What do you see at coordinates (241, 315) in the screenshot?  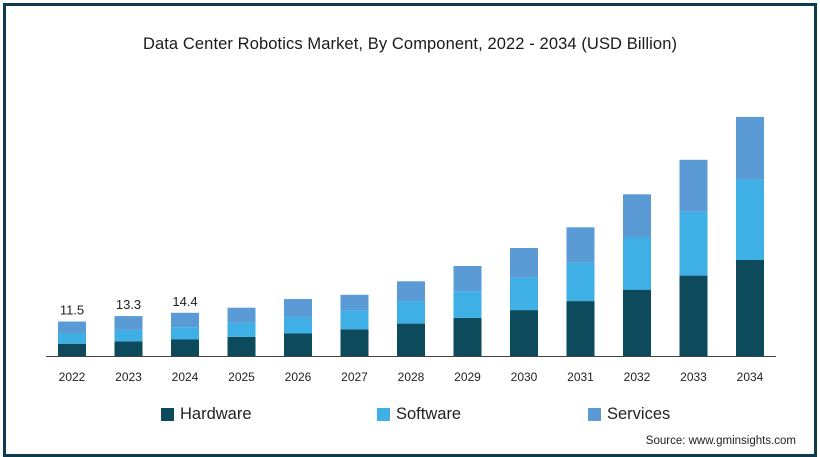 I see `bar-services-2025` at bounding box center [241, 315].